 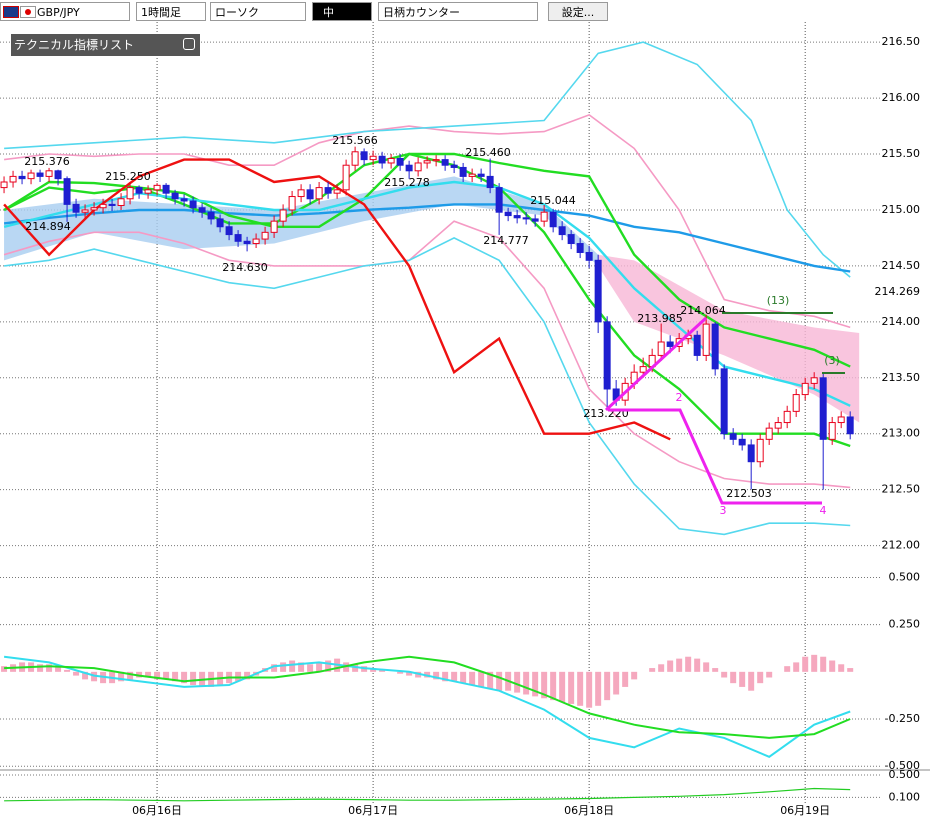 I want to click on price-label: 214.630, so click(x=245, y=267).